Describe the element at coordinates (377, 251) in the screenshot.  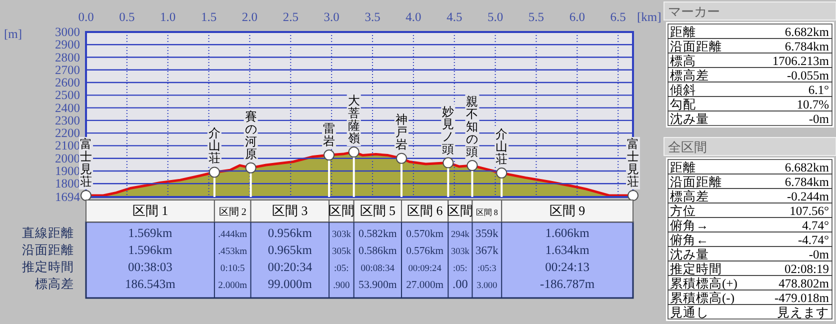
I see `text: 0.586km` at that location.